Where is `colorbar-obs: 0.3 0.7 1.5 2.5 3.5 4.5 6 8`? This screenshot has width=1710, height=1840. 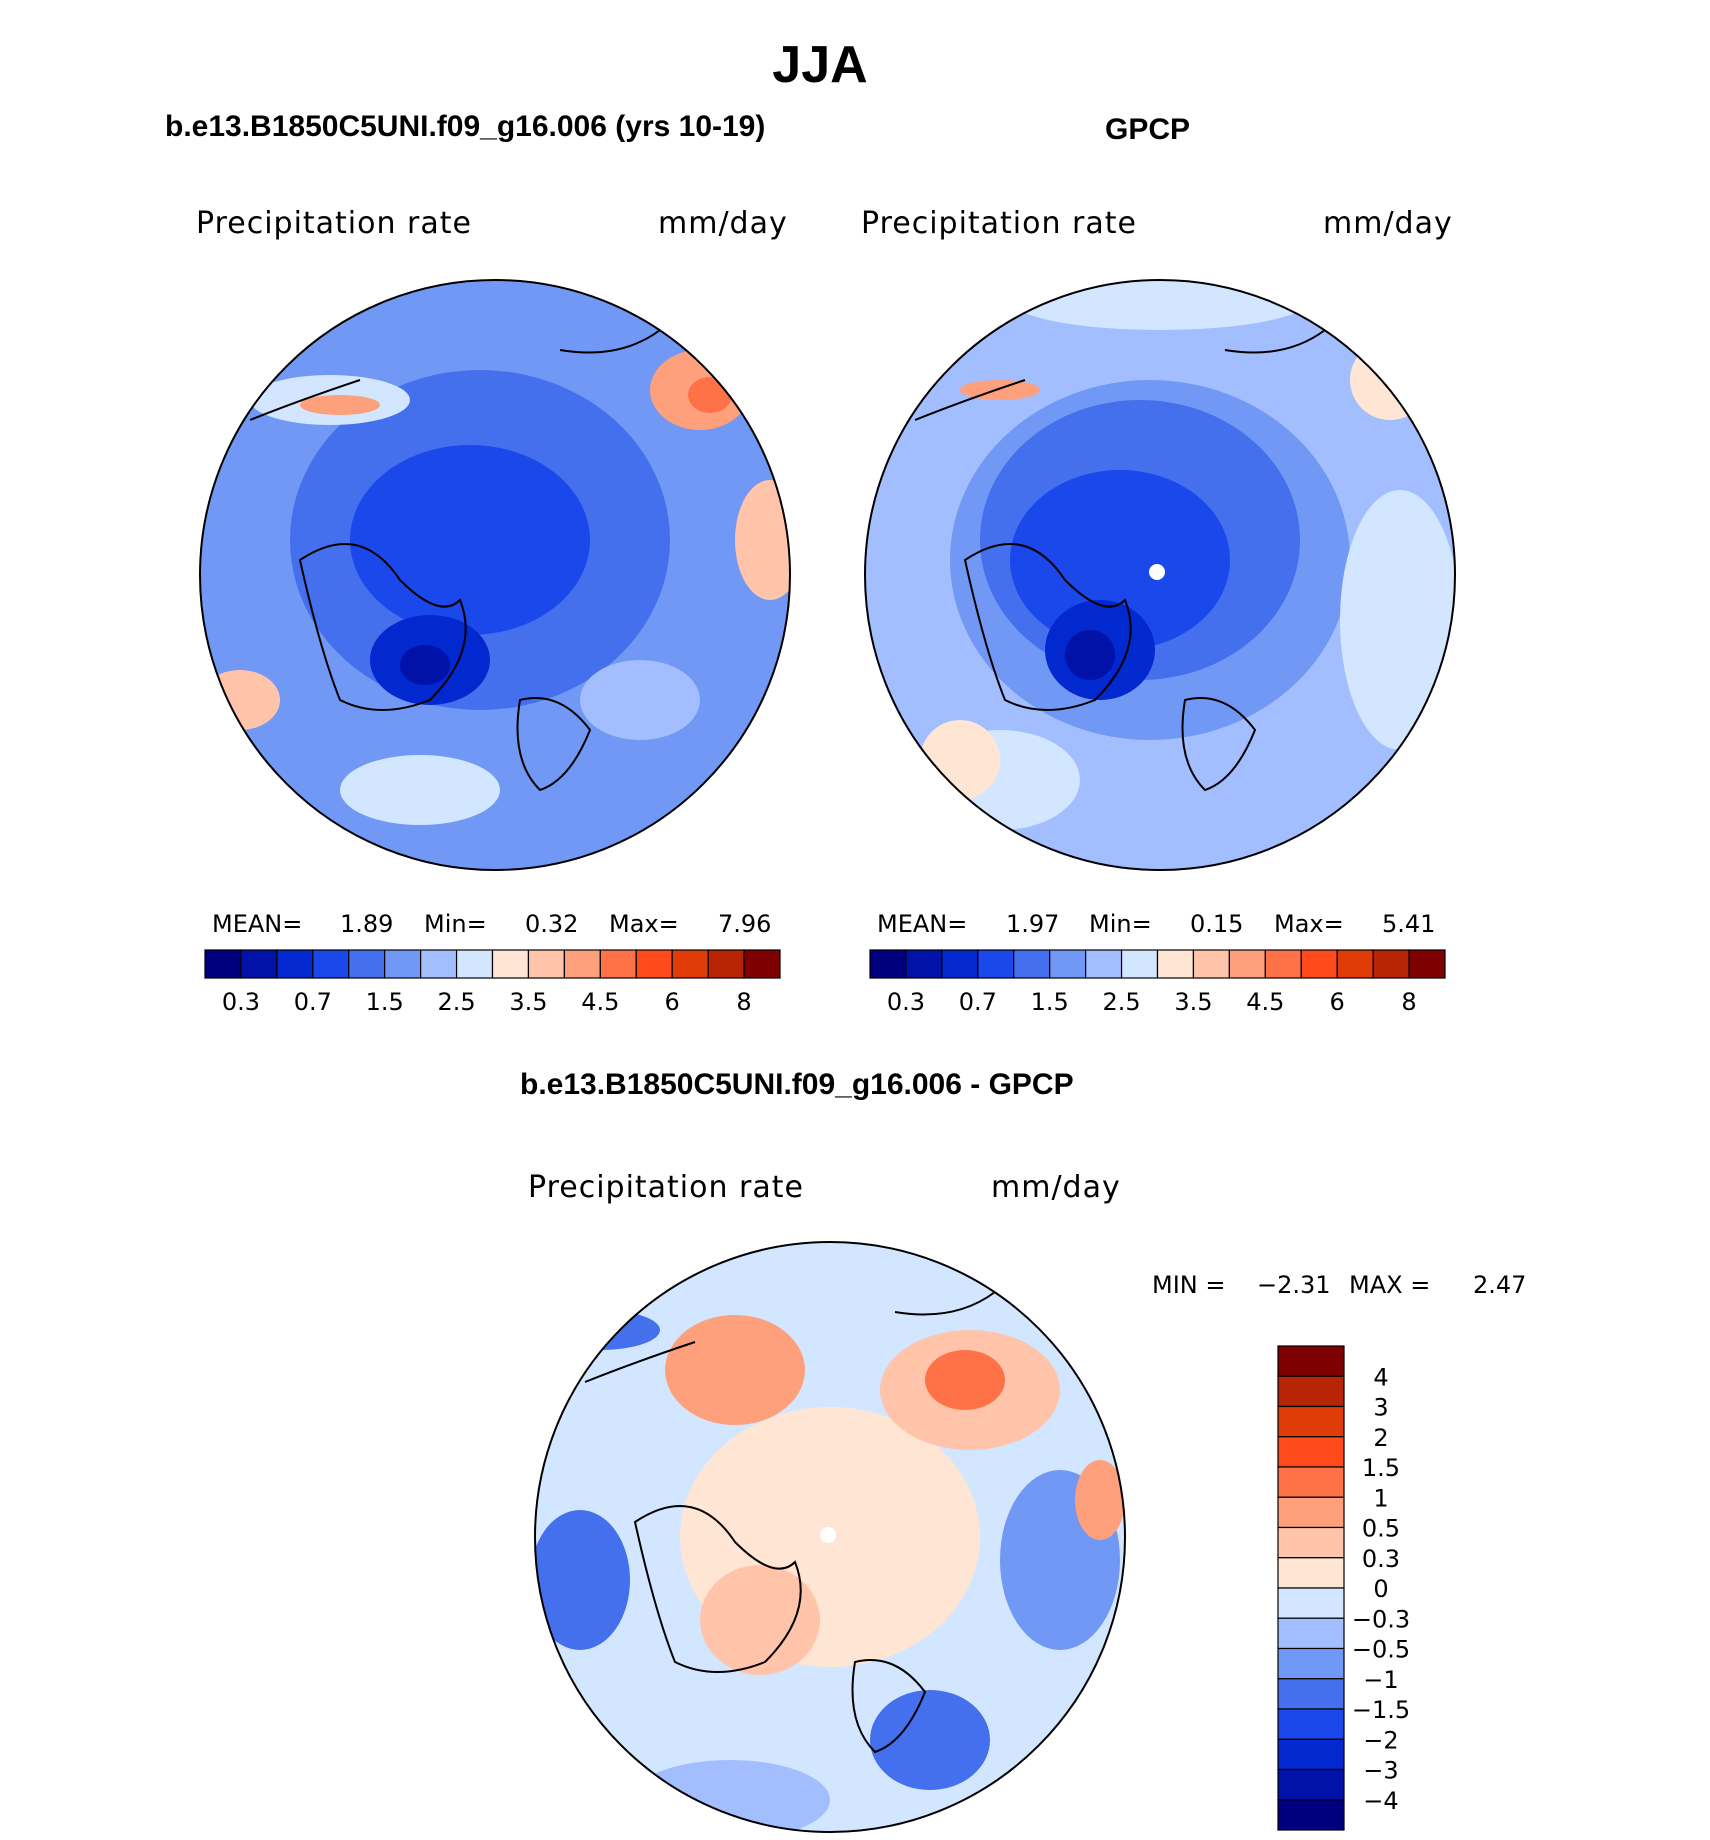 colorbar-obs: 0.3 0.7 1.5 2.5 3.5 4.5 6 8 is located at coordinates (1157, 982).